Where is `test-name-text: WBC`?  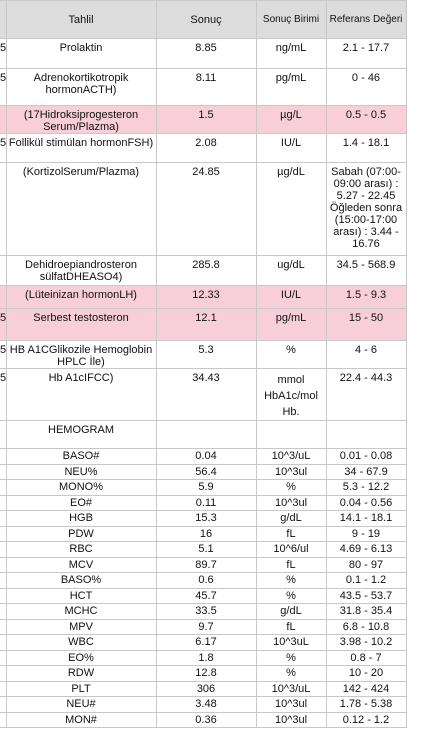 test-name-text: WBC is located at coordinates (81, 642).